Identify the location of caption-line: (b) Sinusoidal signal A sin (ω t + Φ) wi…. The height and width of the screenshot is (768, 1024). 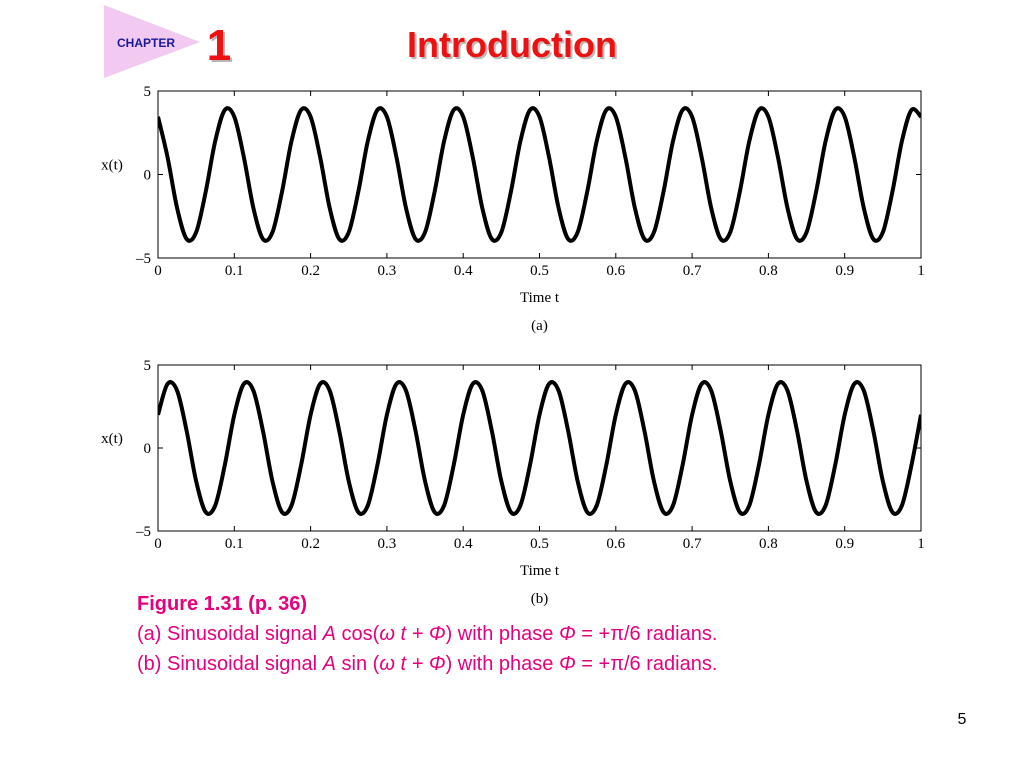
(427, 664).